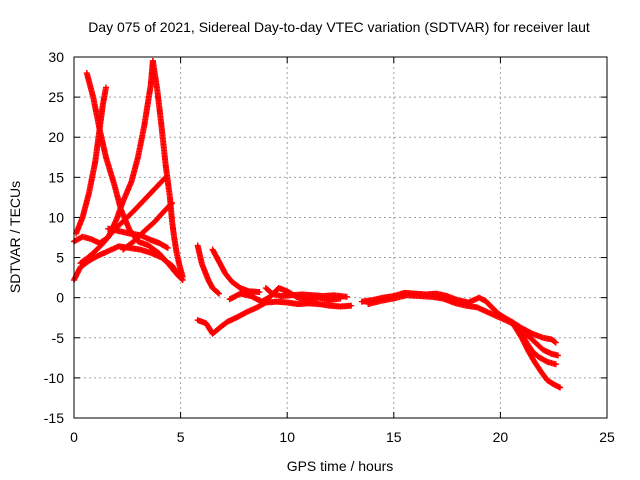  Describe the element at coordinates (607, 437) in the screenshot. I see `x-tick-label: 25` at that location.